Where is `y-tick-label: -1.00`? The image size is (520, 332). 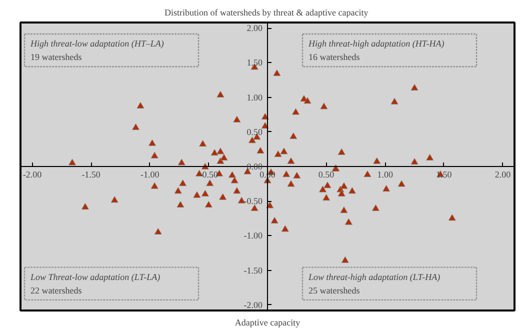 y-tick-label: -1.00 is located at coordinates (253, 235).